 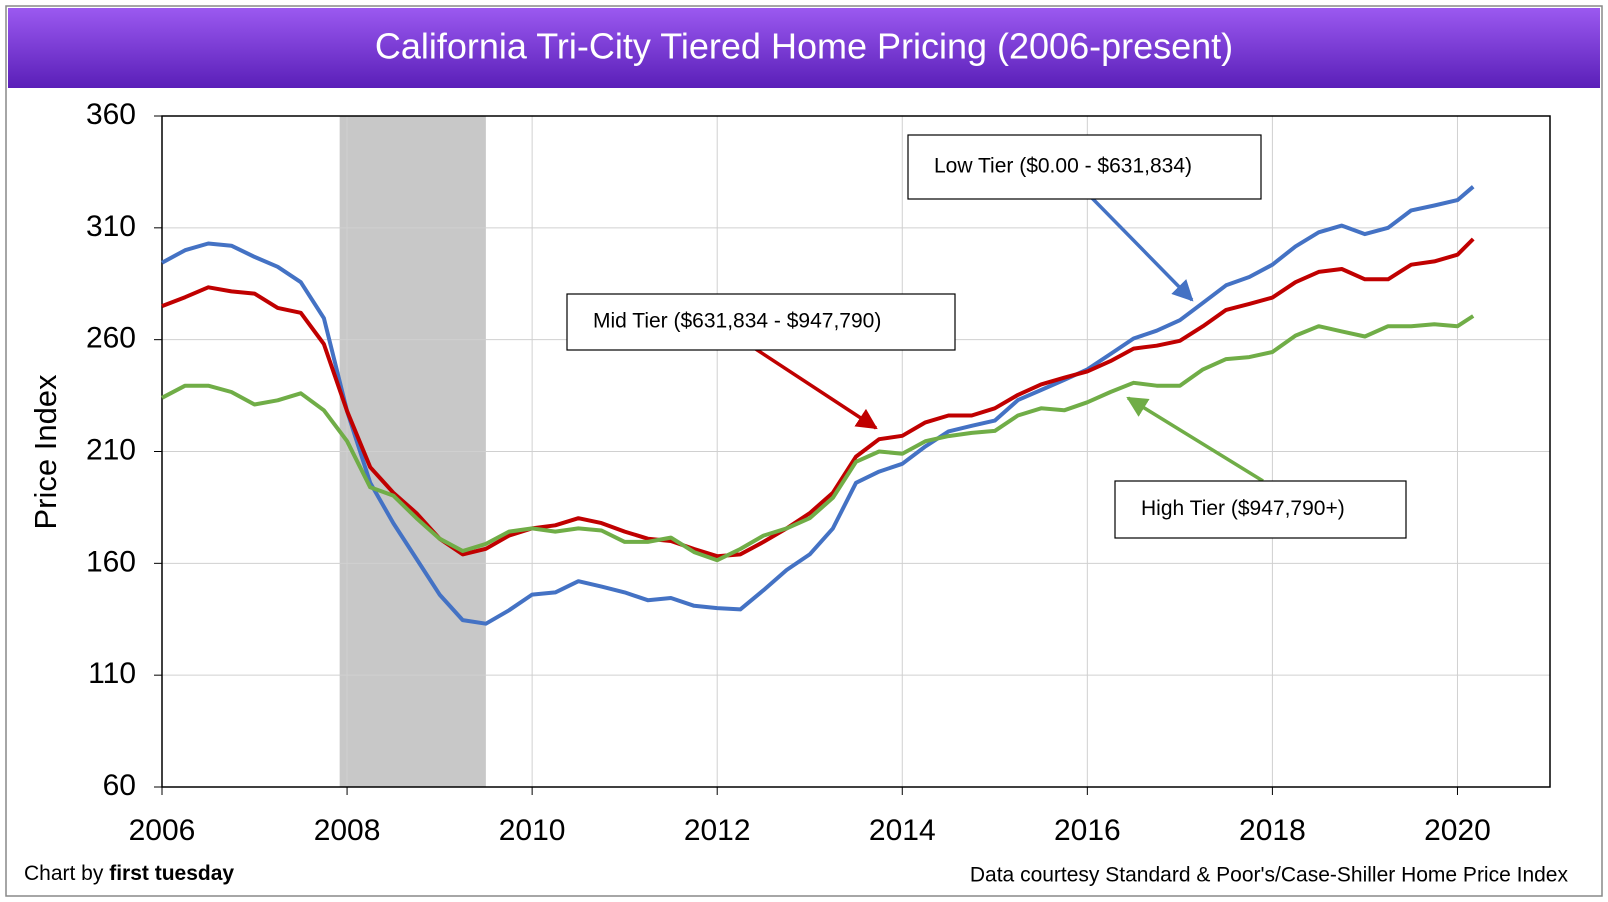 I want to click on credit: Chart by first tuesday, so click(x=129, y=873).